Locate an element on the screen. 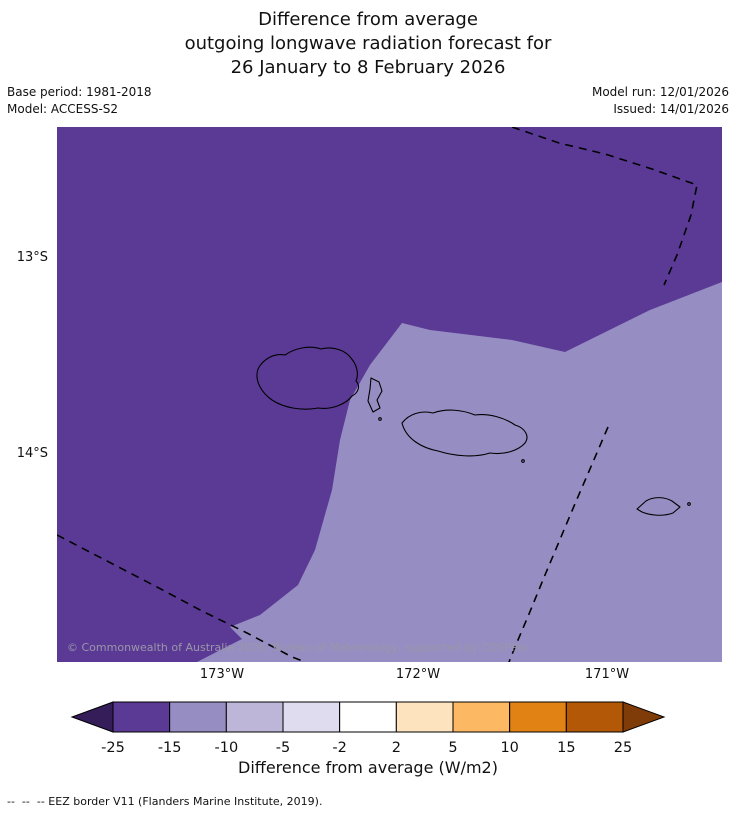 This screenshot has width=736, height=816. title-line-3: 26 January to 8 February 2026 is located at coordinates (368, 67).